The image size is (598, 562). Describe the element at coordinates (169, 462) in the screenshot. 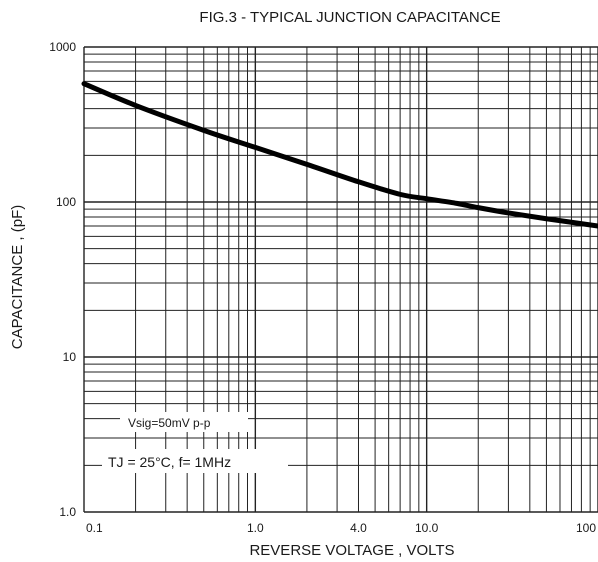

I see `annotation-conditions: TJ = 25°C, f= 1MHz` at that location.